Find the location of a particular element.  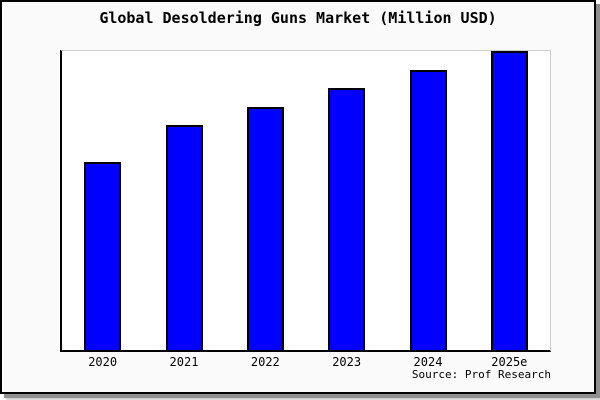

bar-2025e is located at coordinates (509, 200).